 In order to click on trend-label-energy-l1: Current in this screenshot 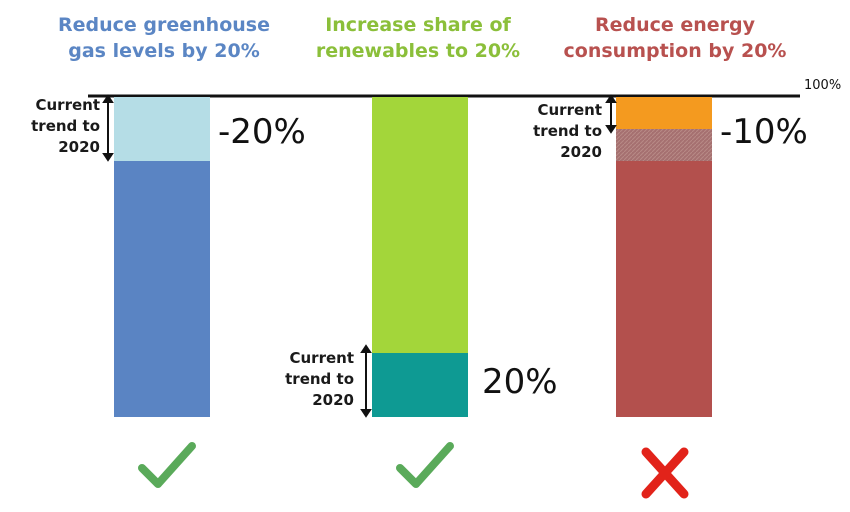, I will do `click(569, 110)`.